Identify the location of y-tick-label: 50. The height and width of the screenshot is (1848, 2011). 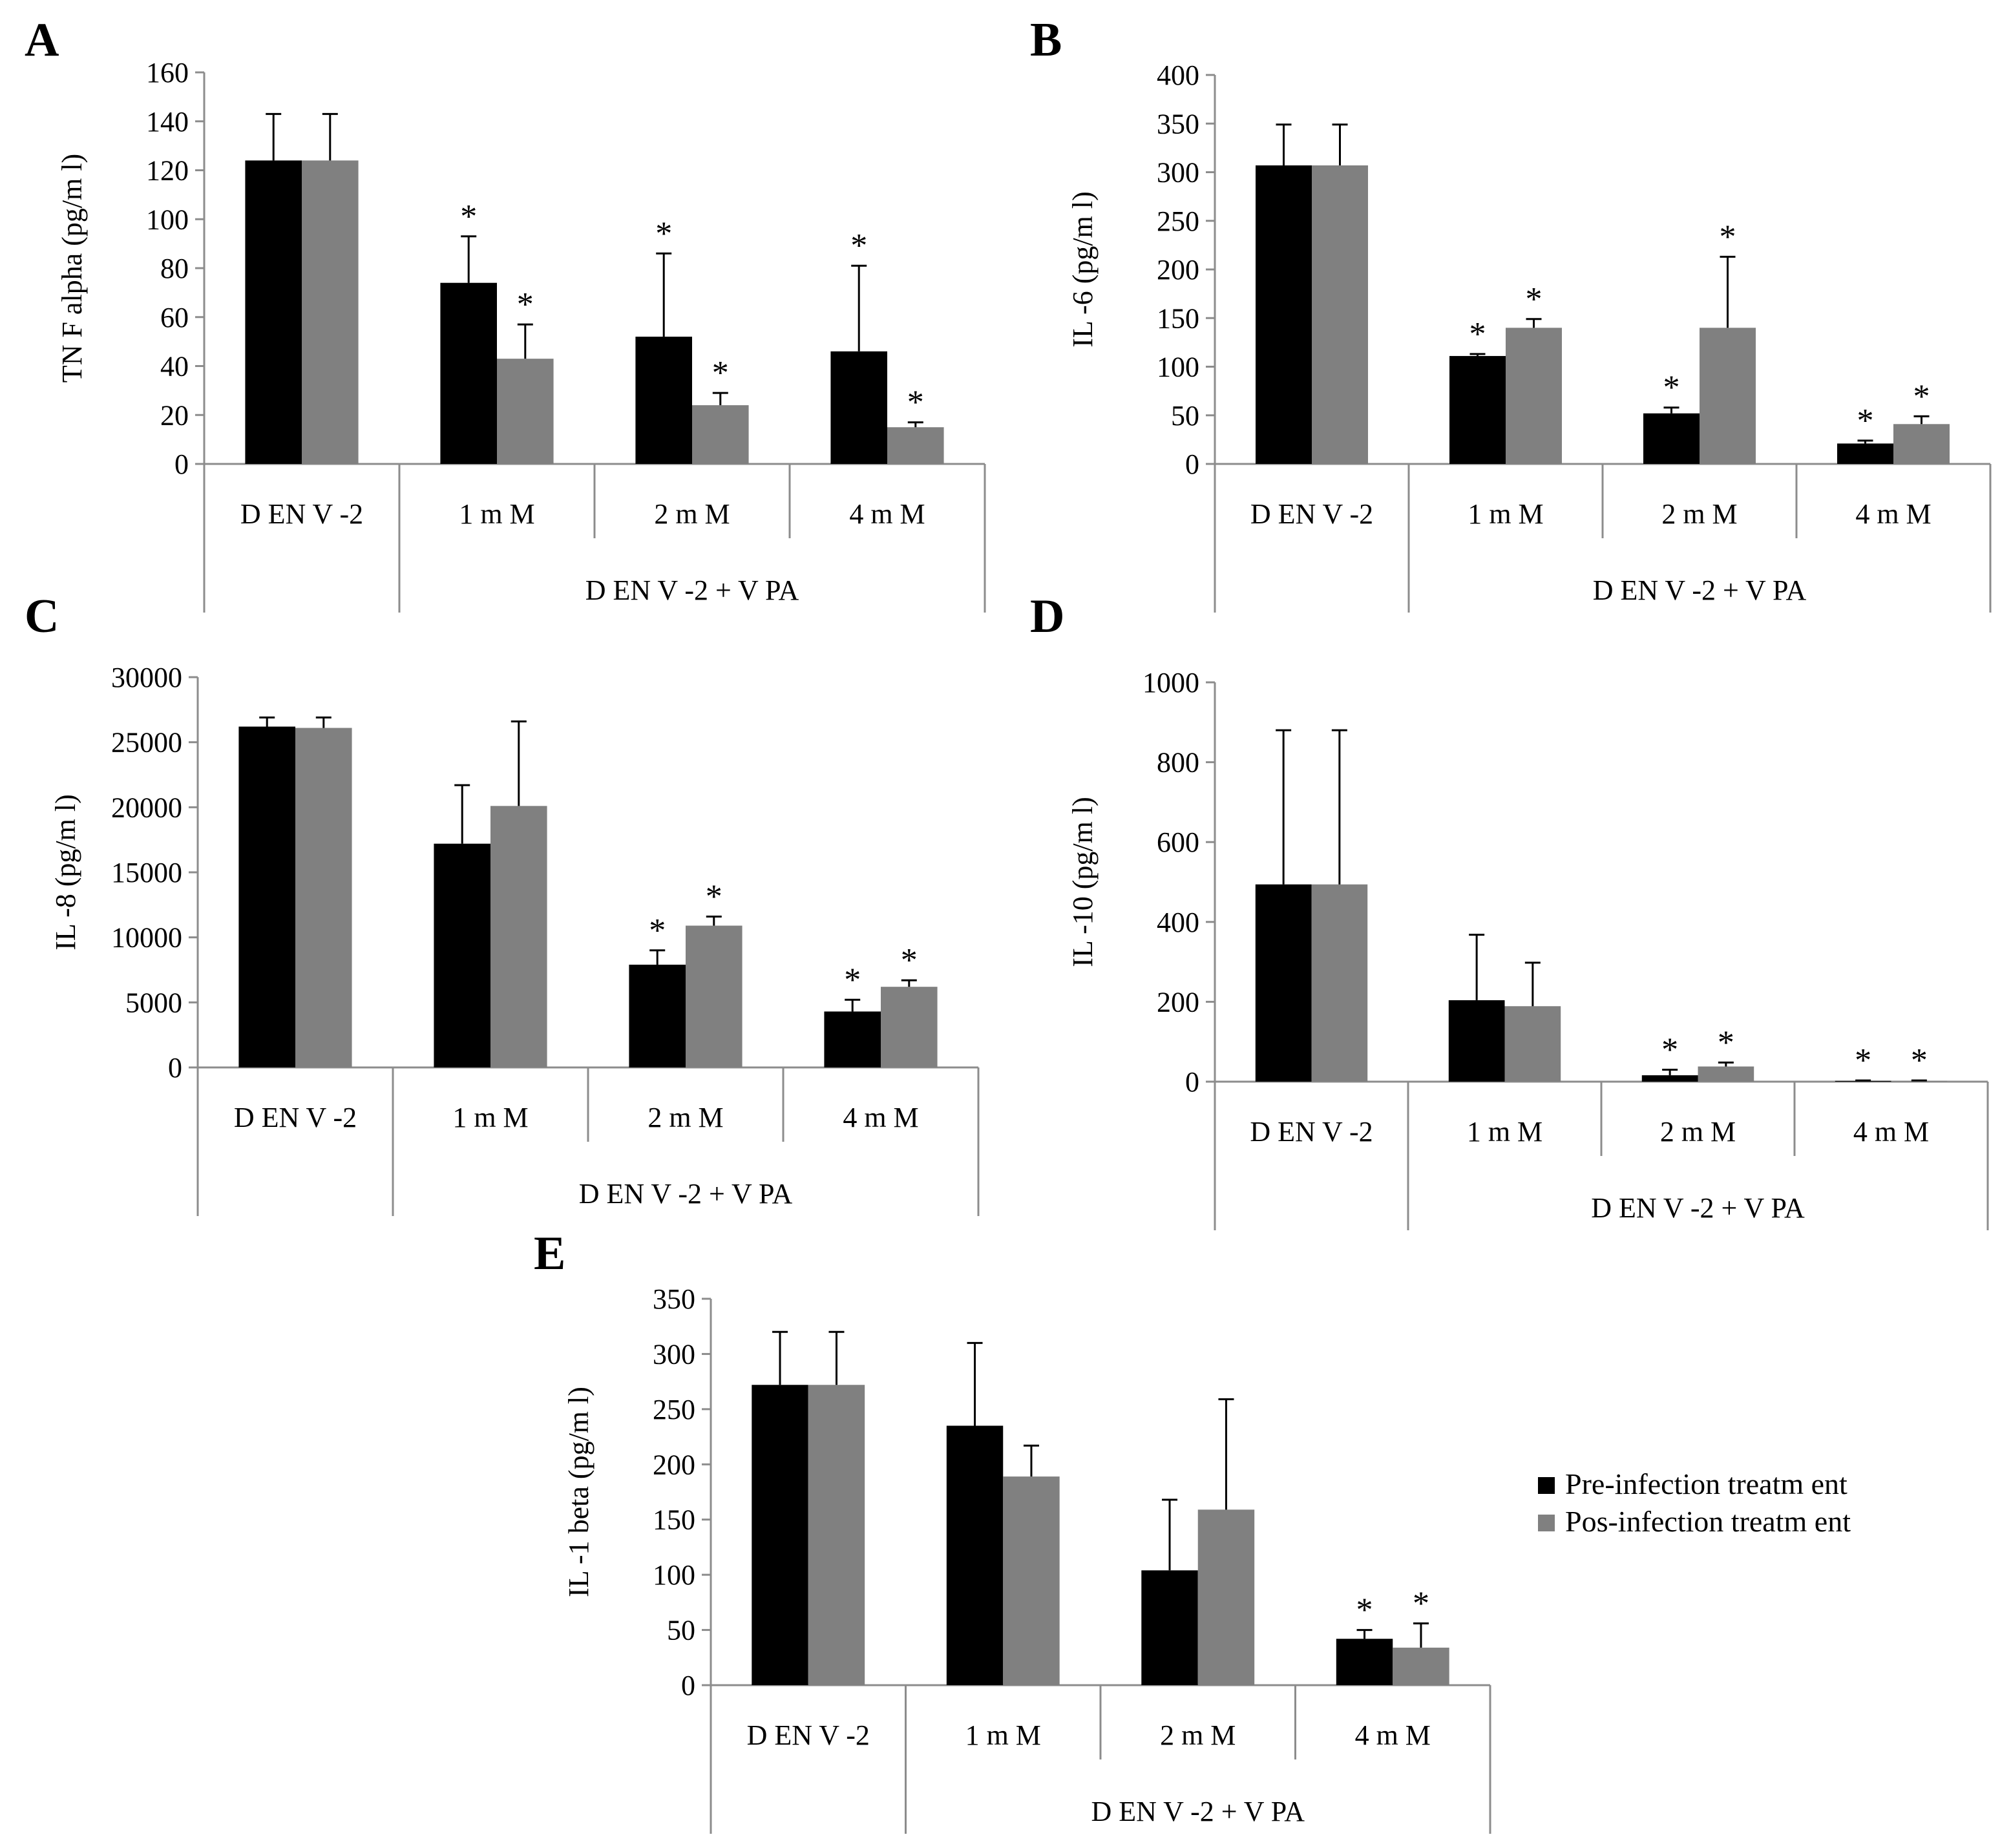
(1185, 416).